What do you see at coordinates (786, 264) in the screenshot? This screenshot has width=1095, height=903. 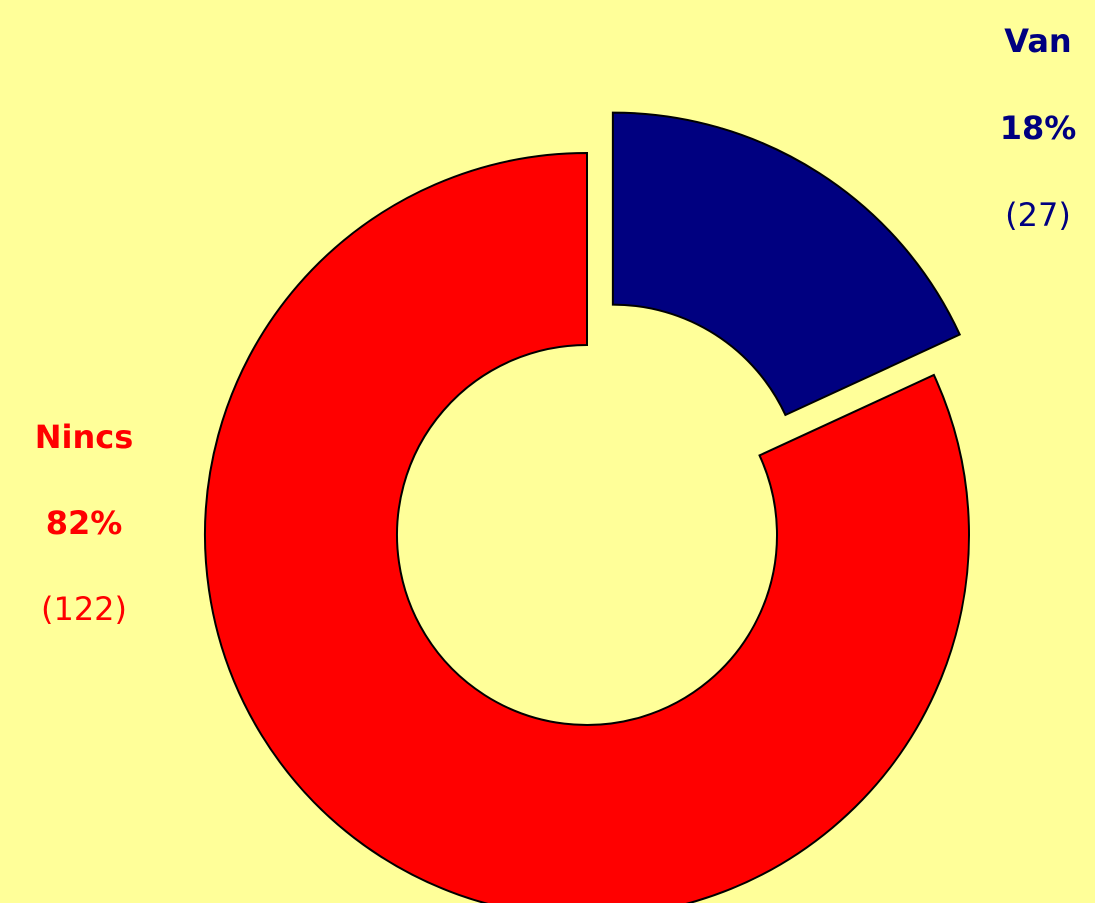 I see `slice-van` at bounding box center [786, 264].